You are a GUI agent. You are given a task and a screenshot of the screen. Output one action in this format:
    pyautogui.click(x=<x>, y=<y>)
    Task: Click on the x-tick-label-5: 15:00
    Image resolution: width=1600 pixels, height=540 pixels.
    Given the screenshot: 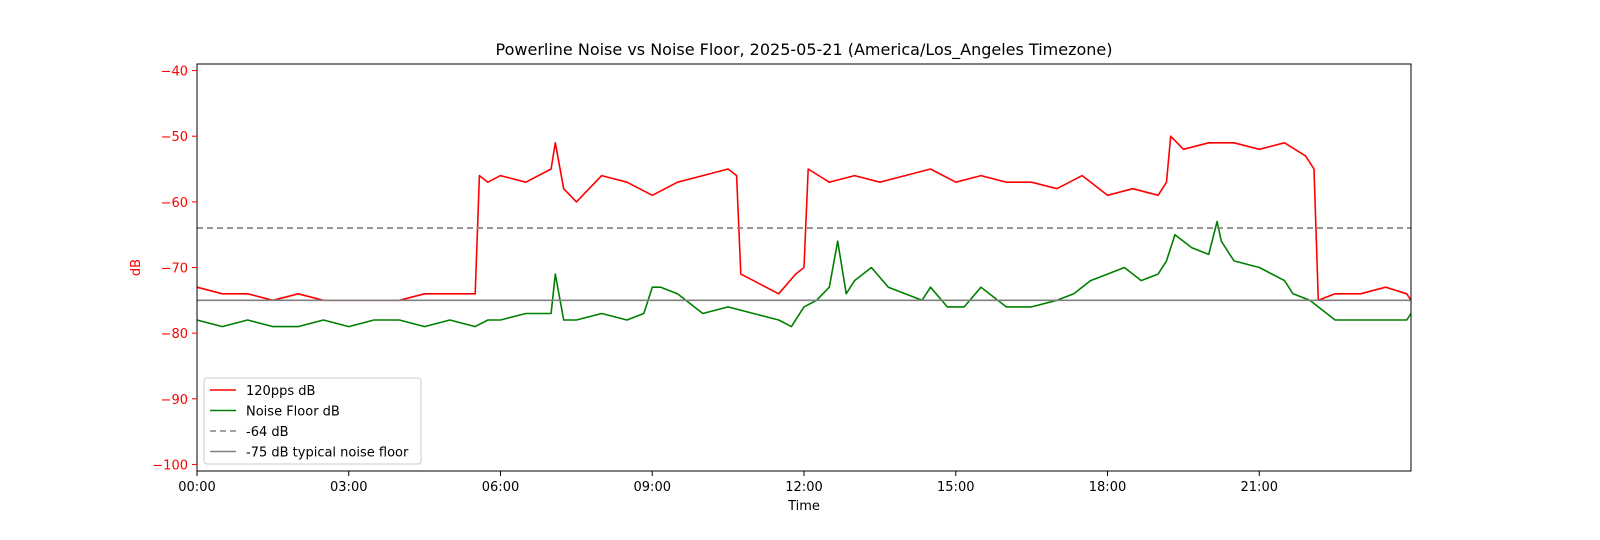 What is the action you would take?
    pyautogui.click(x=955, y=487)
    